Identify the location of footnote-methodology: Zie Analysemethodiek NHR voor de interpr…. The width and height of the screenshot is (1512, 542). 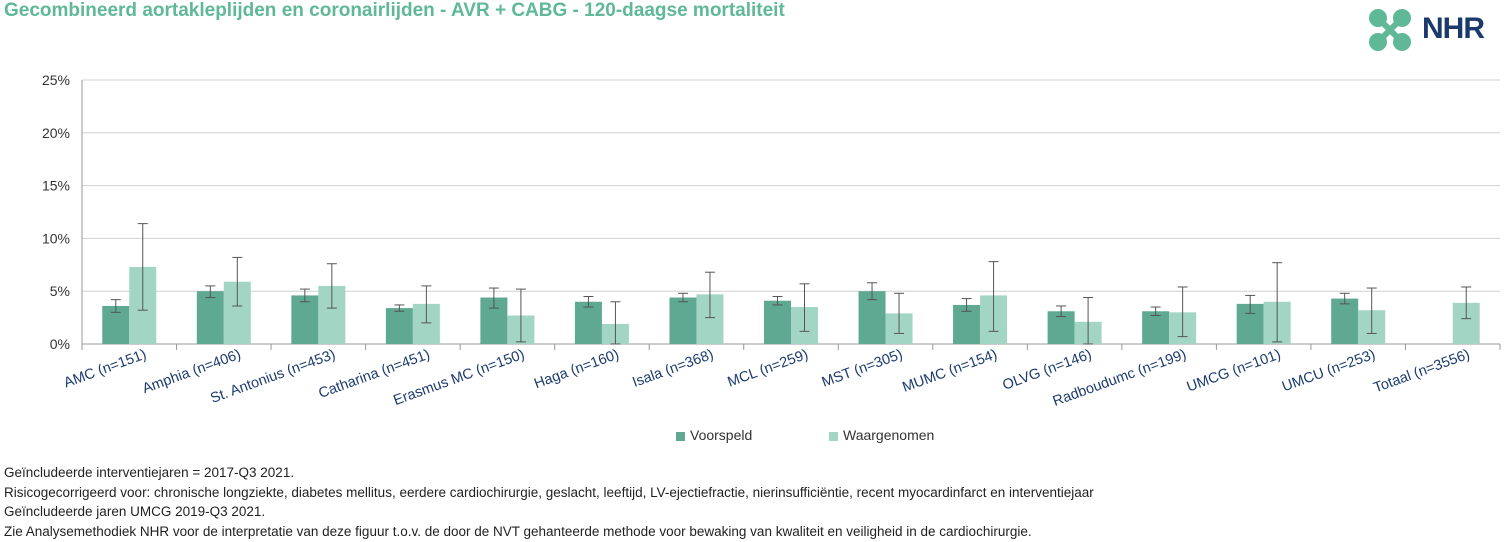
(518, 531).